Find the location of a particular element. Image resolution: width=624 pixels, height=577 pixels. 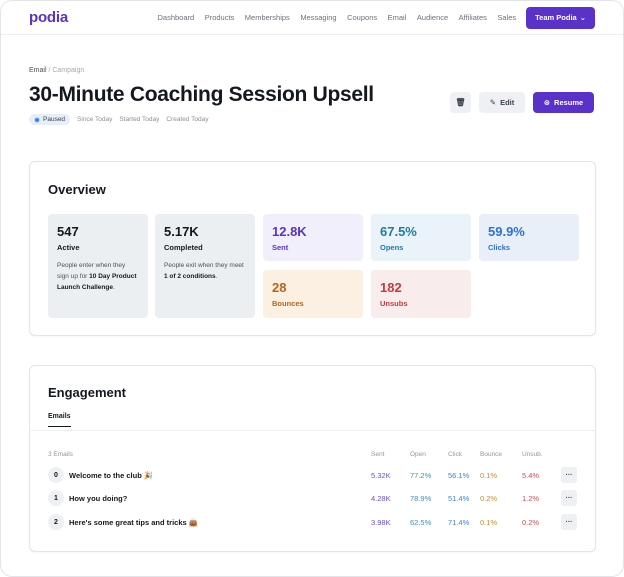

opens-value: 67.5% is located at coordinates (398, 231).